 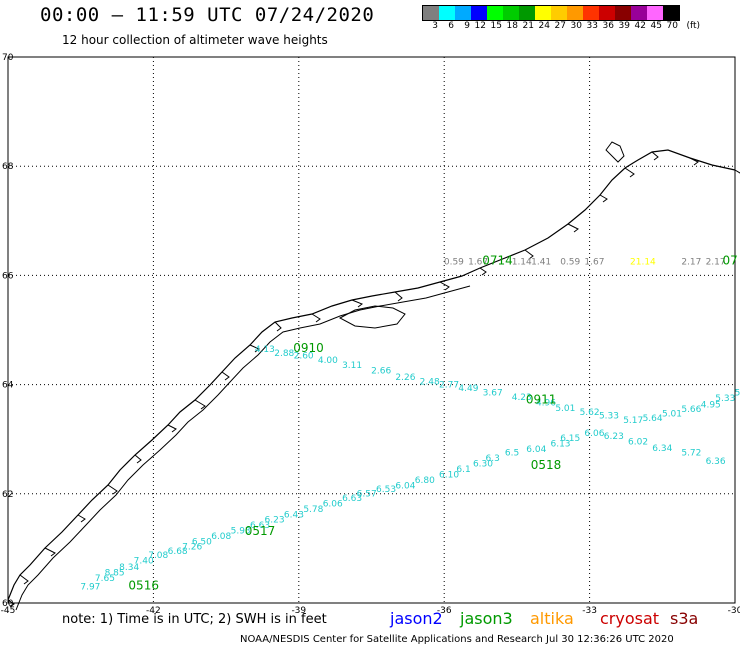 What do you see at coordinates (546, 465) in the screenshot?
I see `pass-time-label: 0518` at bounding box center [546, 465].